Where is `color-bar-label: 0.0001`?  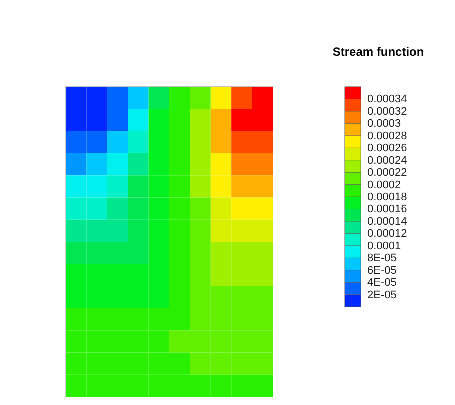 color-bar-label: 0.0001 is located at coordinates (385, 246).